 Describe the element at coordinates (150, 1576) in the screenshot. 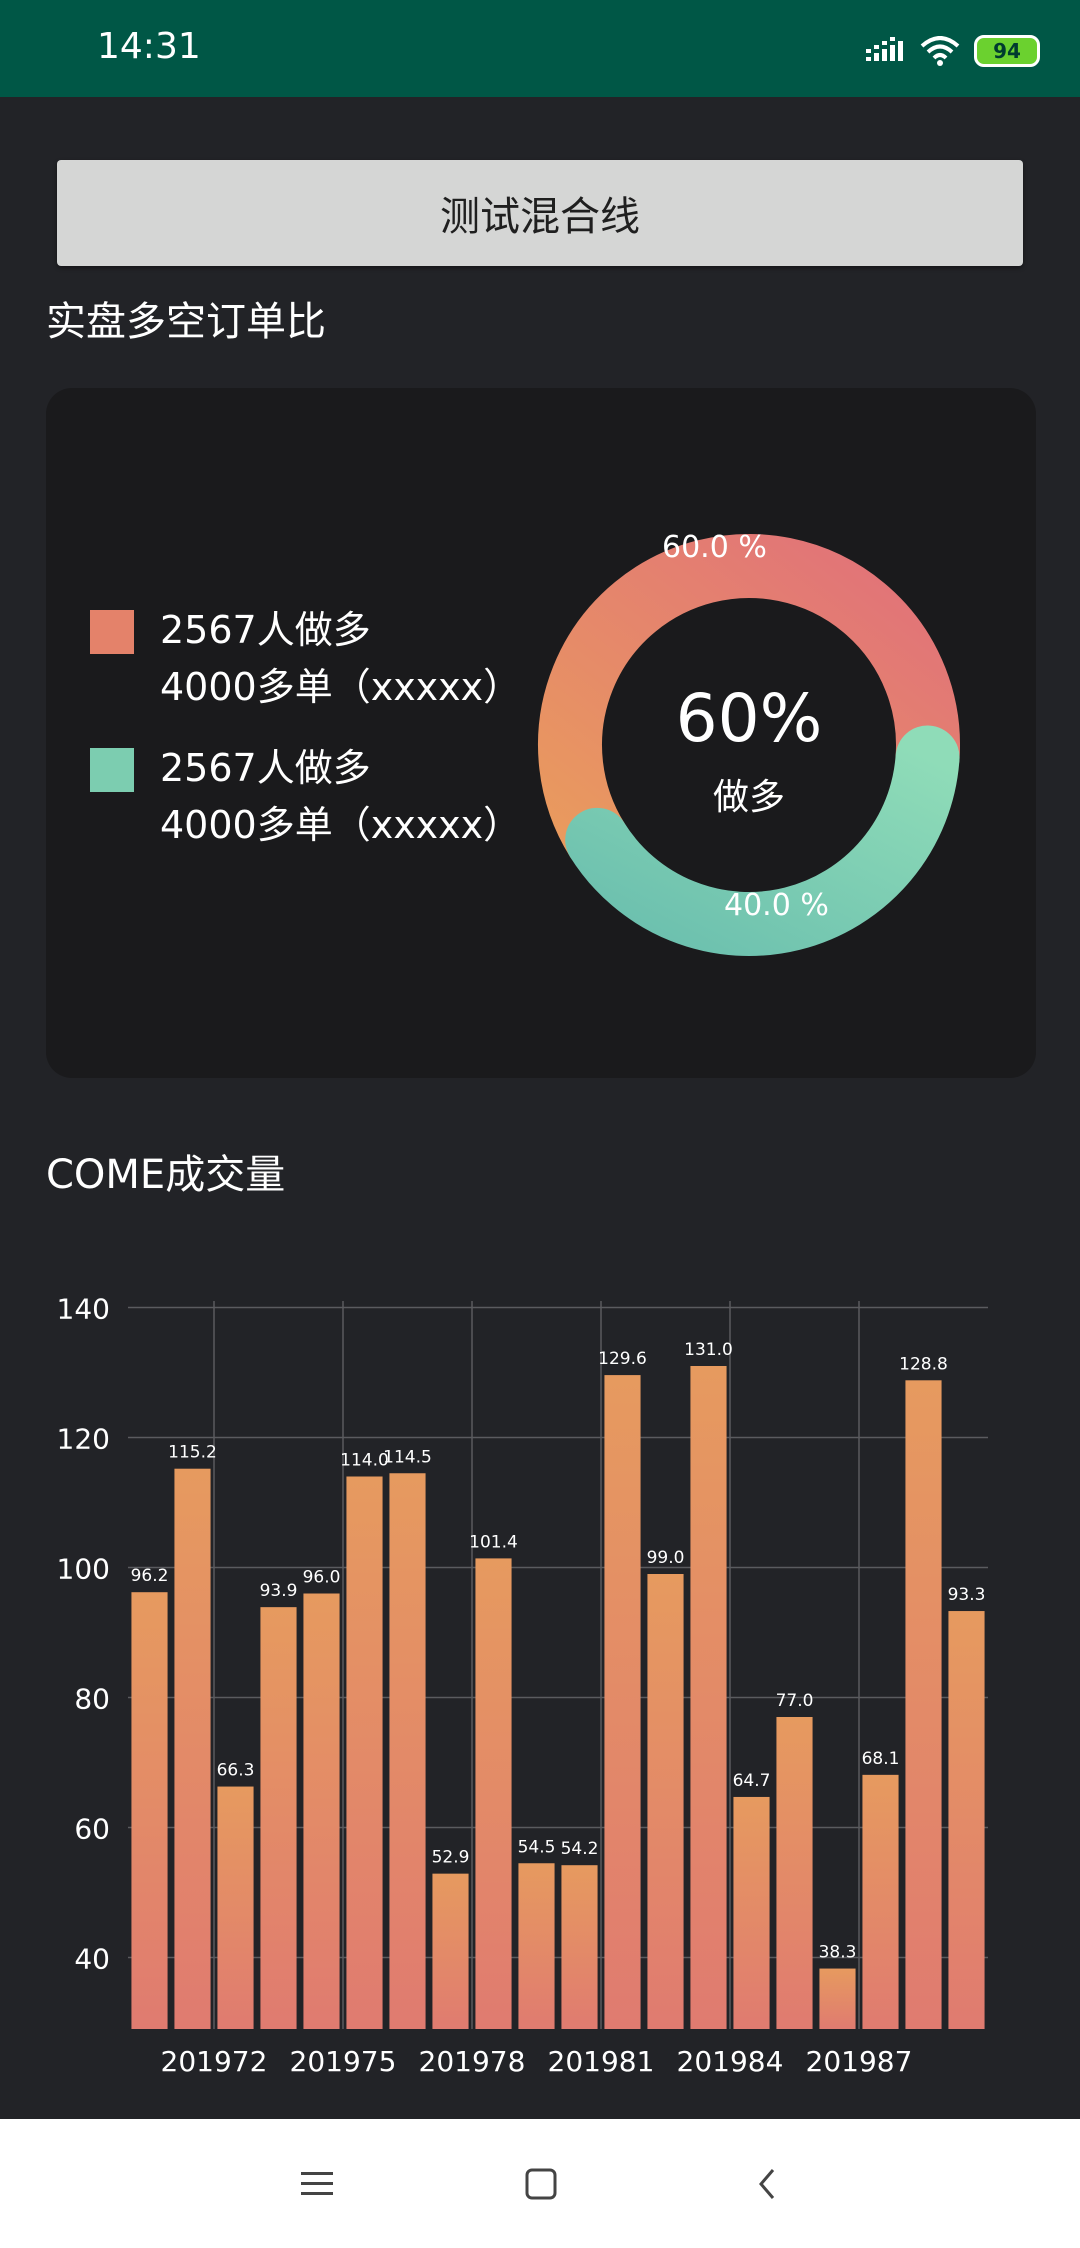

I see `bar-value-label: 96.2` at that location.